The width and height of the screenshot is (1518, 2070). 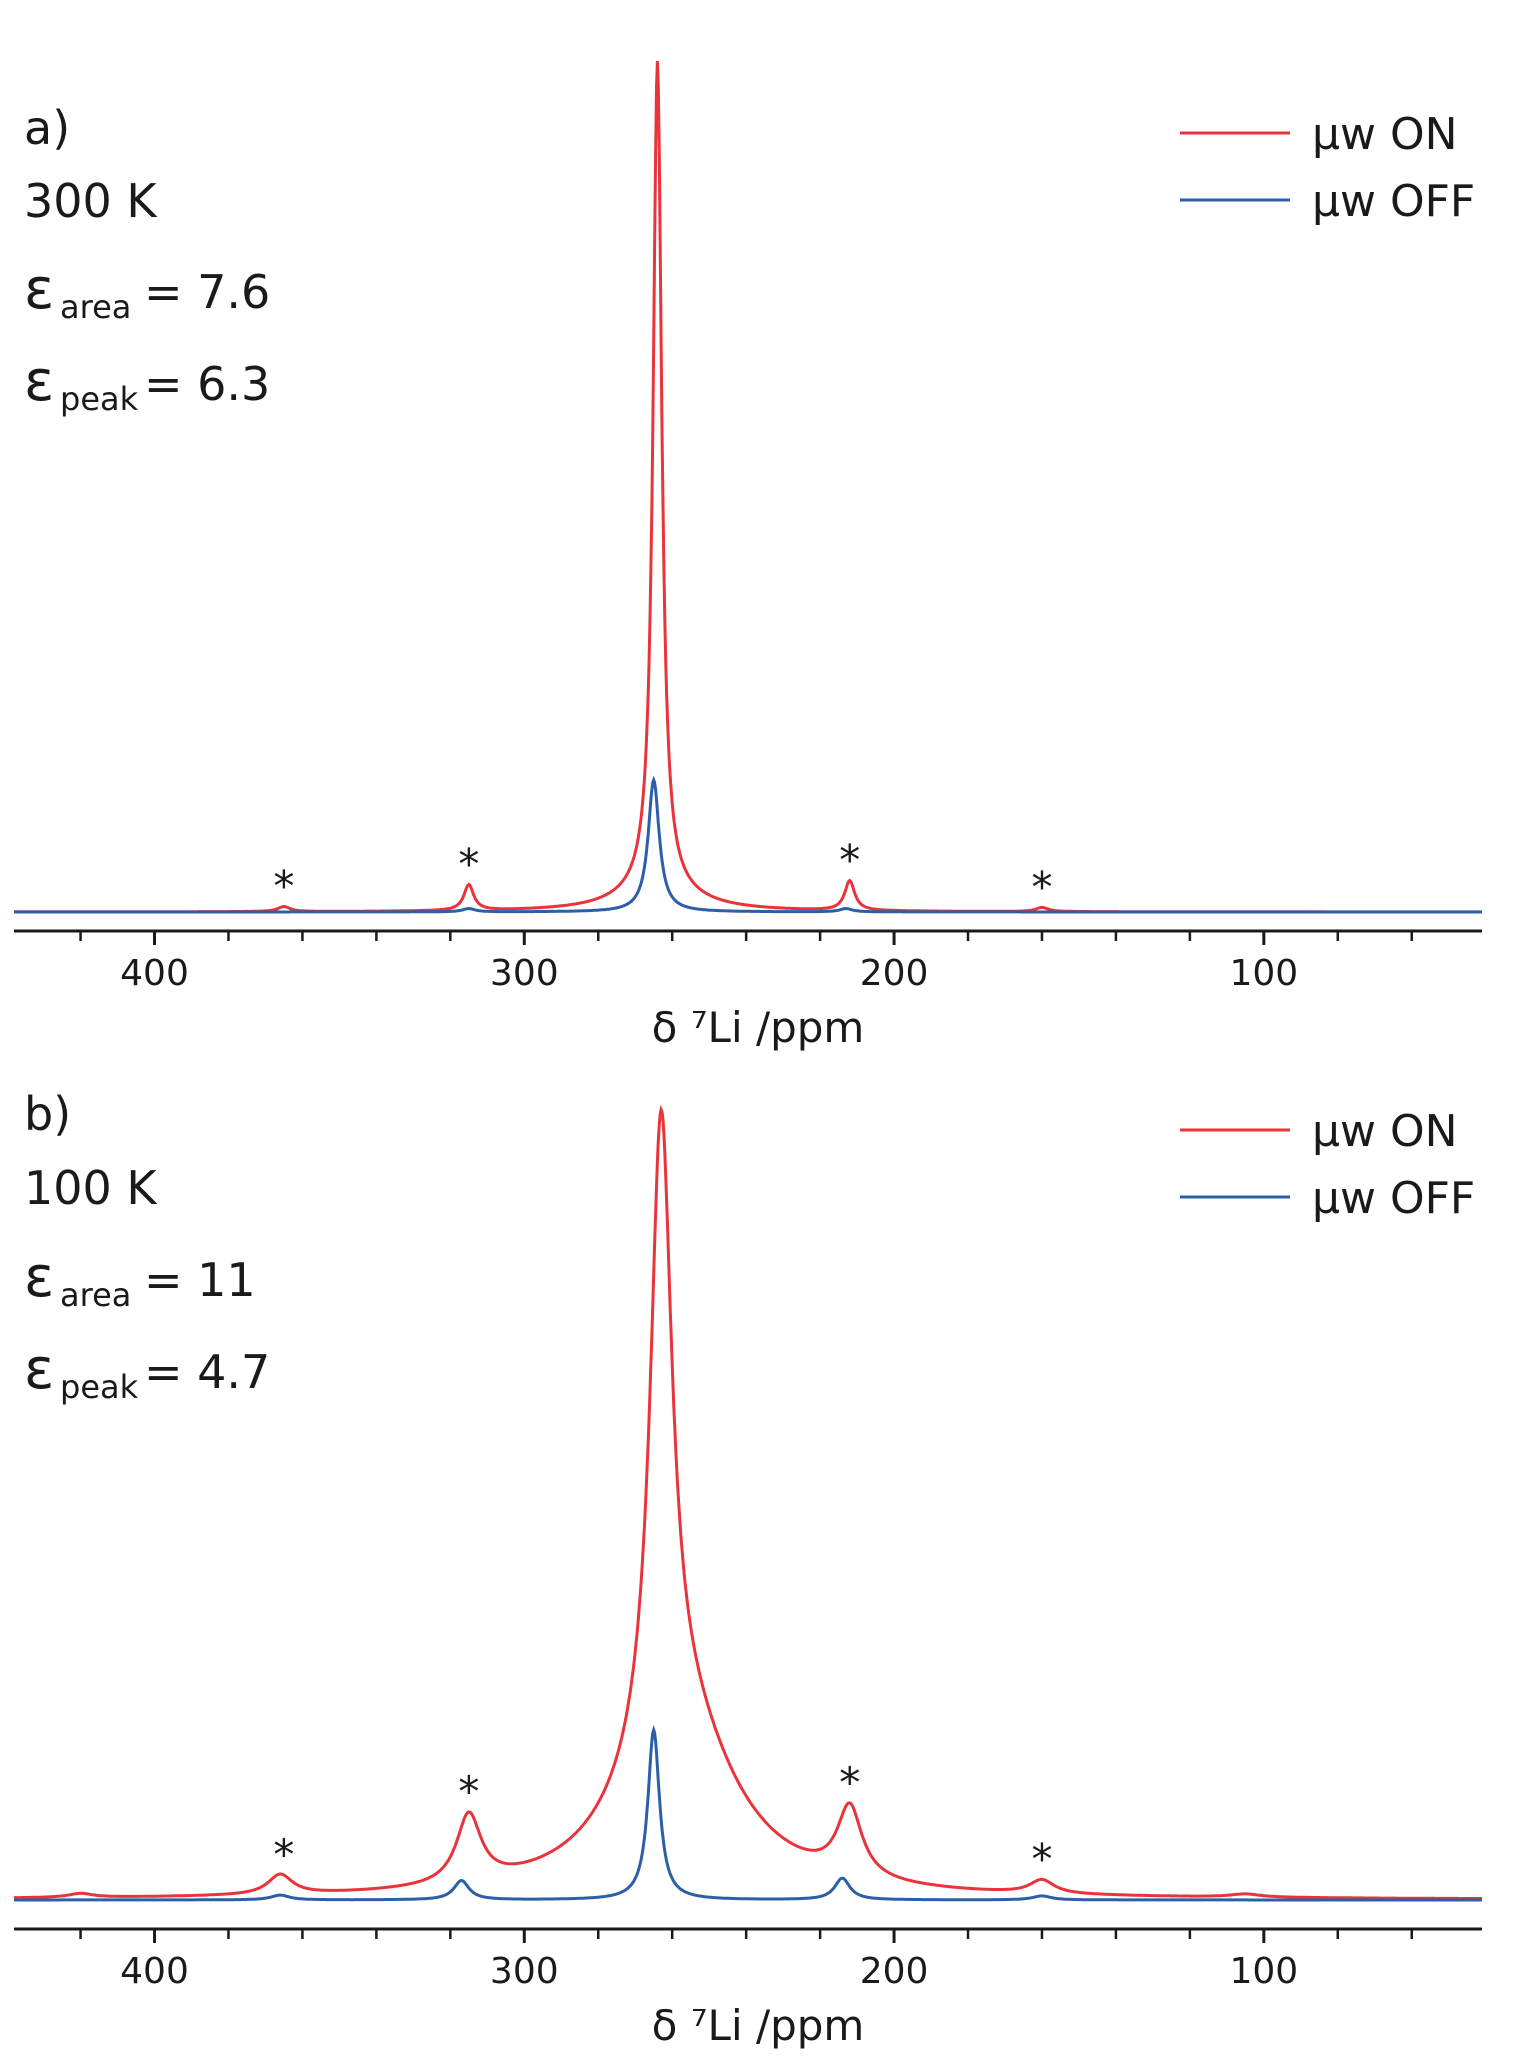 I want to click on panel-a-eps-area-value: = 7.6, so click(x=207, y=292).